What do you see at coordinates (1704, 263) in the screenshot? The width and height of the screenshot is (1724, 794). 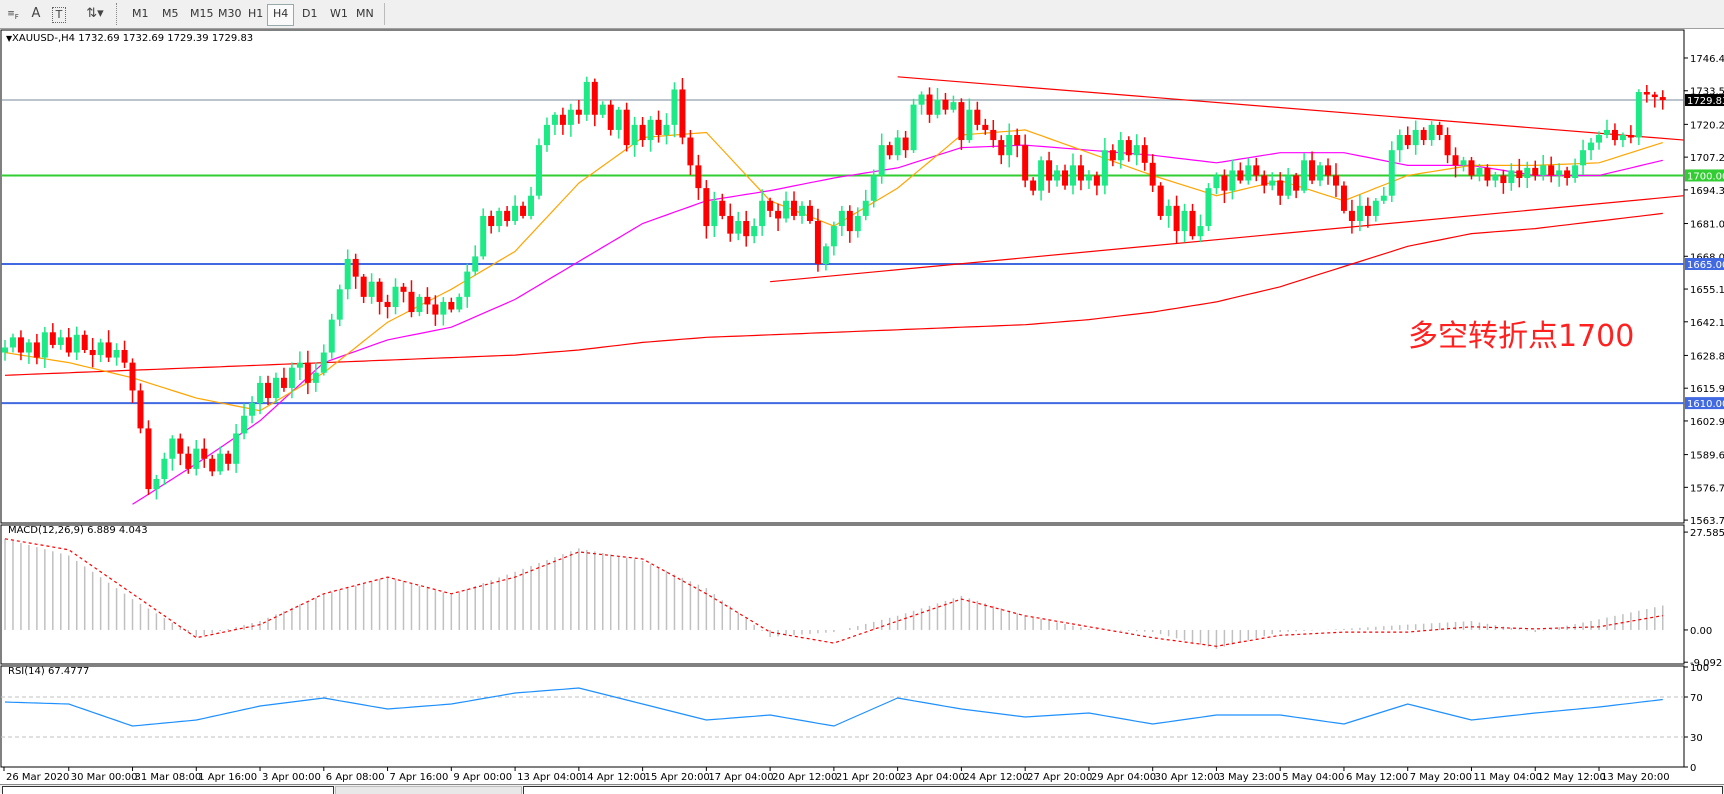 I see `level-label-bg` at bounding box center [1704, 263].